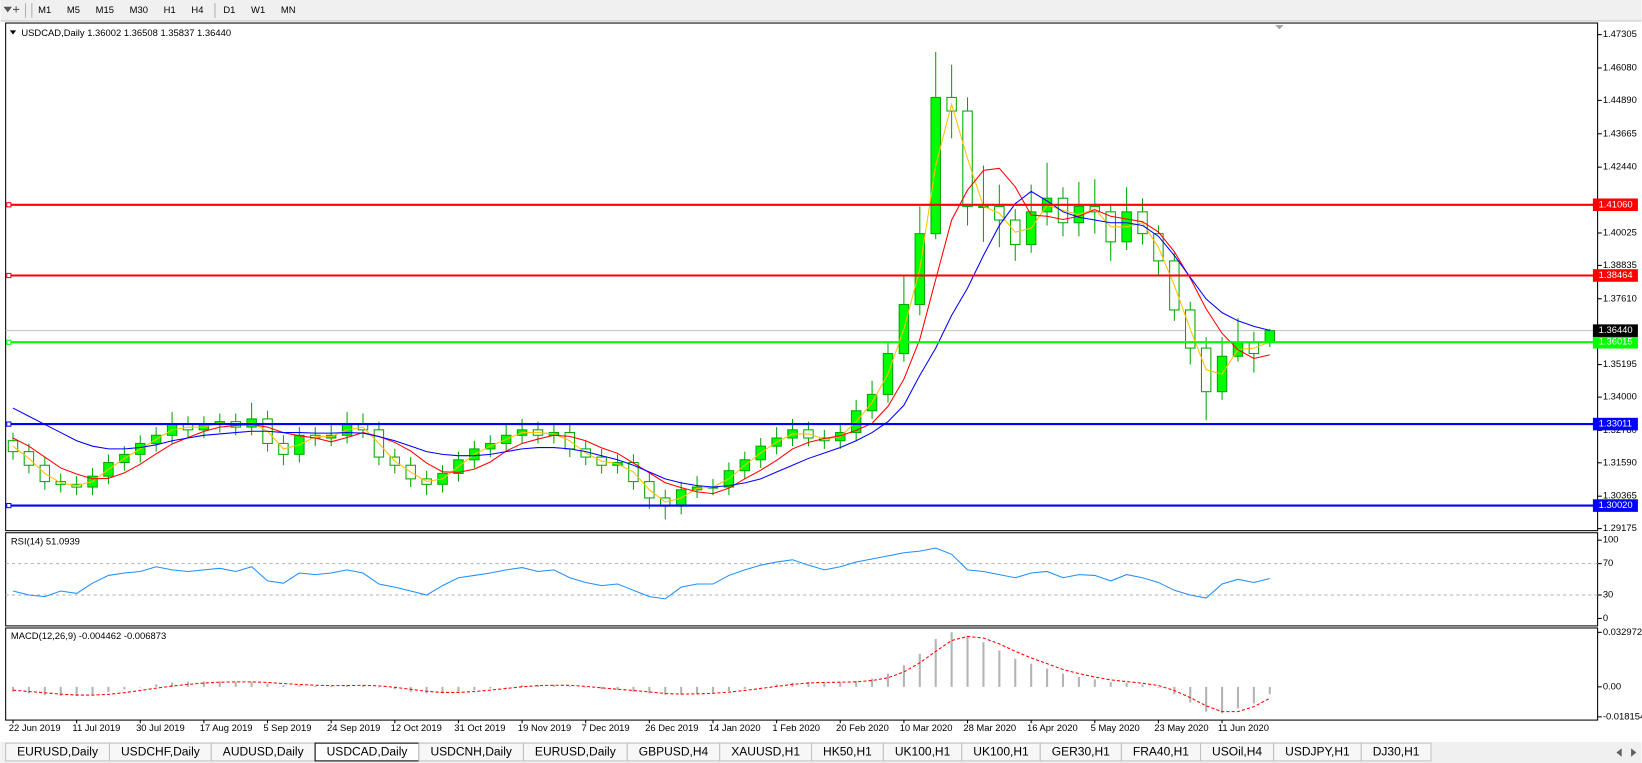 The image size is (1642, 763). What do you see at coordinates (1237, 752) in the screenshot?
I see `tab-label: USOil,H4` at bounding box center [1237, 752].